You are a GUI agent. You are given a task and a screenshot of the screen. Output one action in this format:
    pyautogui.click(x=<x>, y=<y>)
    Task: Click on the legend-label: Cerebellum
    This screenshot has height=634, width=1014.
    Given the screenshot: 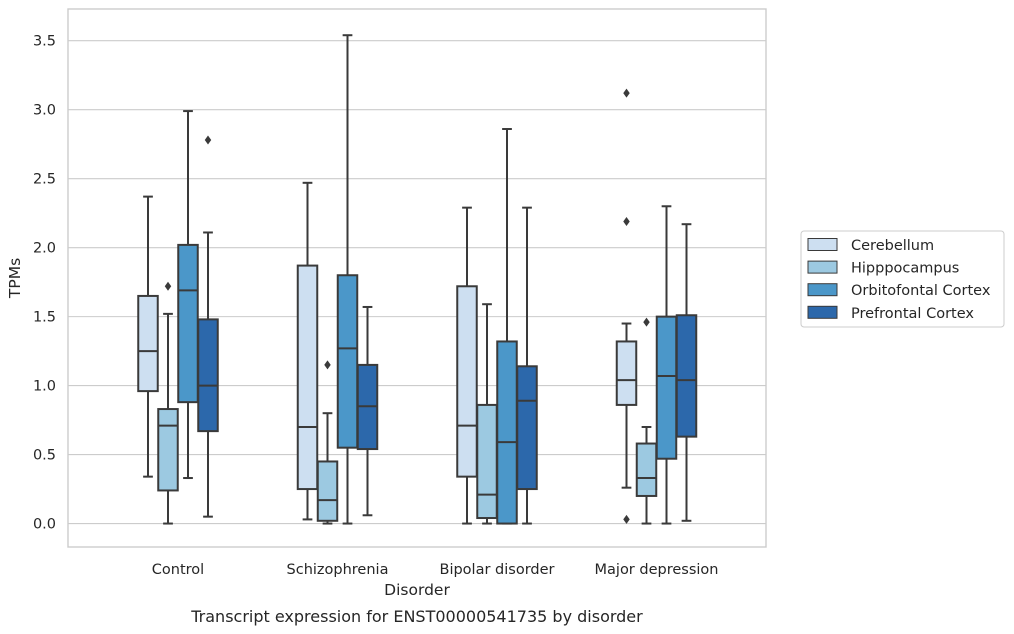 What is the action you would take?
    pyautogui.click(x=892, y=246)
    